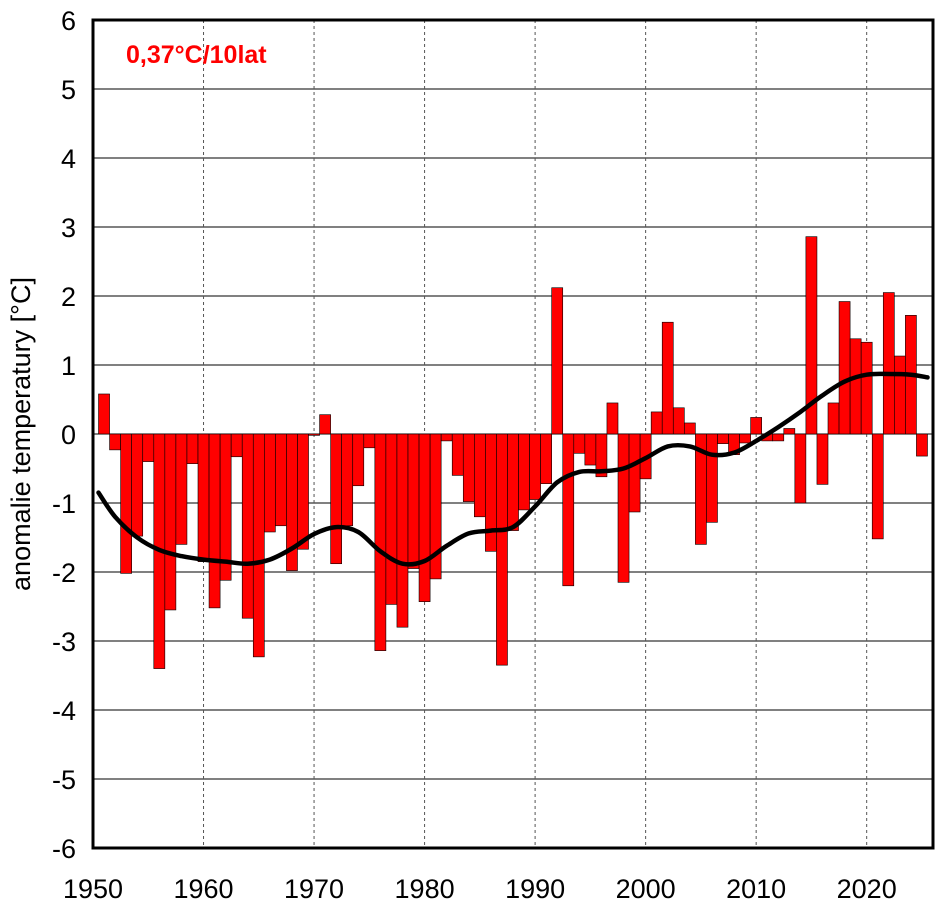  Describe the element at coordinates (68, 159) in the screenshot. I see `y-tick-label: 4` at that location.